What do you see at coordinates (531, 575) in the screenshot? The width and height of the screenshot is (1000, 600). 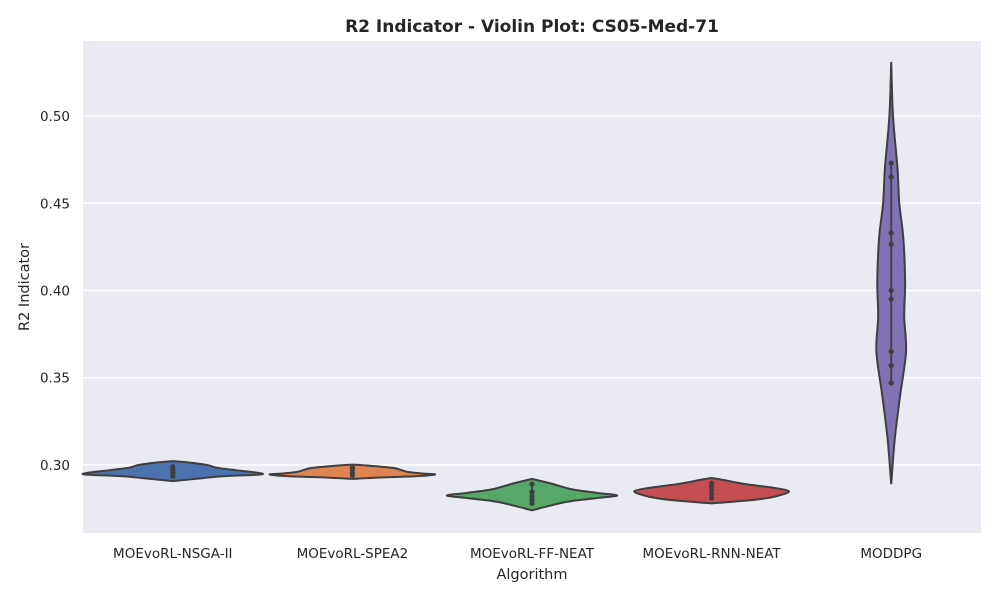 I see `x-axis-label: Algorithm` at bounding box center [531, 575].